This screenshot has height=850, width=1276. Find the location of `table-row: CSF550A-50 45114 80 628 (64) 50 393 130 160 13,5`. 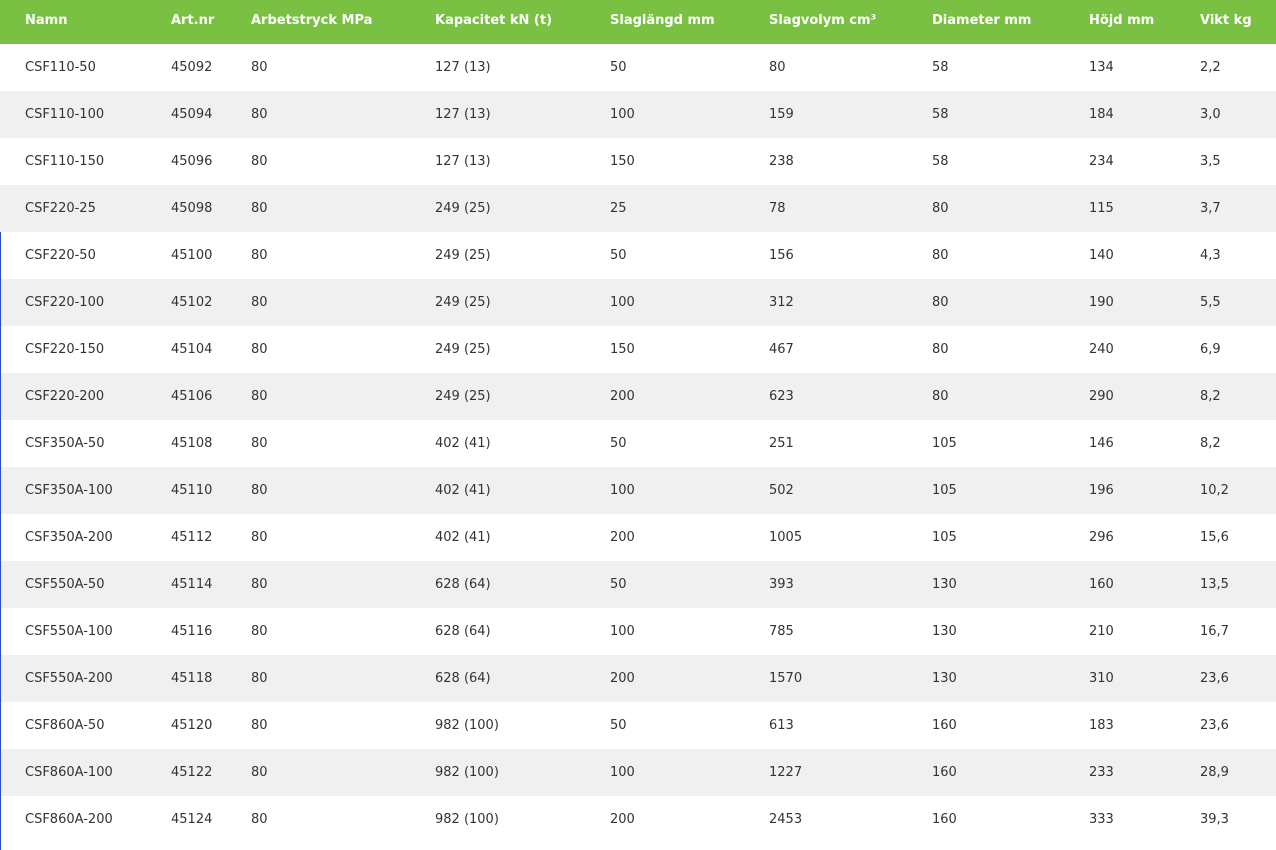

table-row: CSF550A-50 45114 80 628 (64) 50 393 130 160 13,5 is located at coordinates (638, 584).